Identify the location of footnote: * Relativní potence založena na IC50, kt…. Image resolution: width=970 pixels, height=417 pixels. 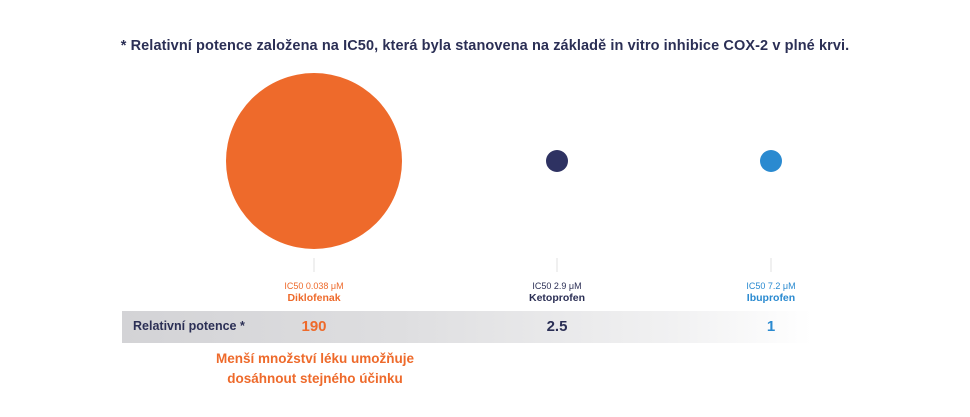
(485, 46).